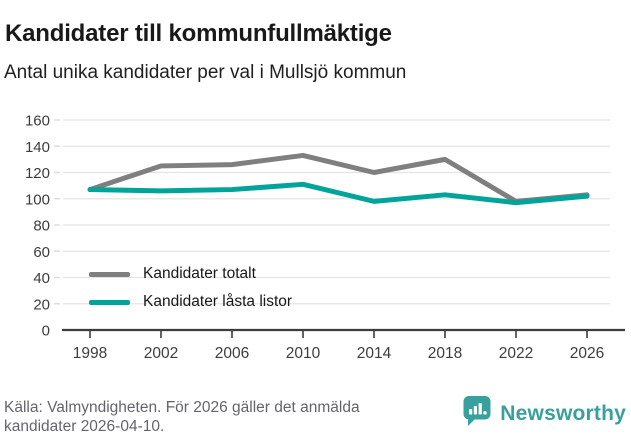 The width and height of the screenshot is (631, 439). I want to click on svg-text: 100, so click(37, 199).